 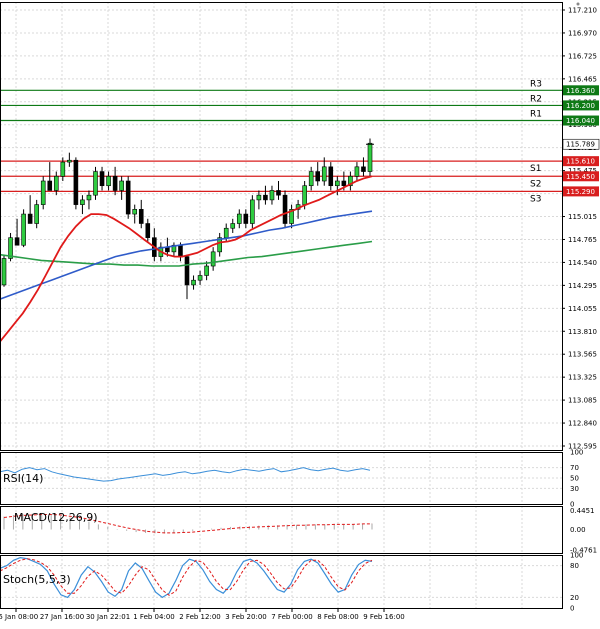 I want to click on price-tick-label: 114.295, so click(x=582, y=286).